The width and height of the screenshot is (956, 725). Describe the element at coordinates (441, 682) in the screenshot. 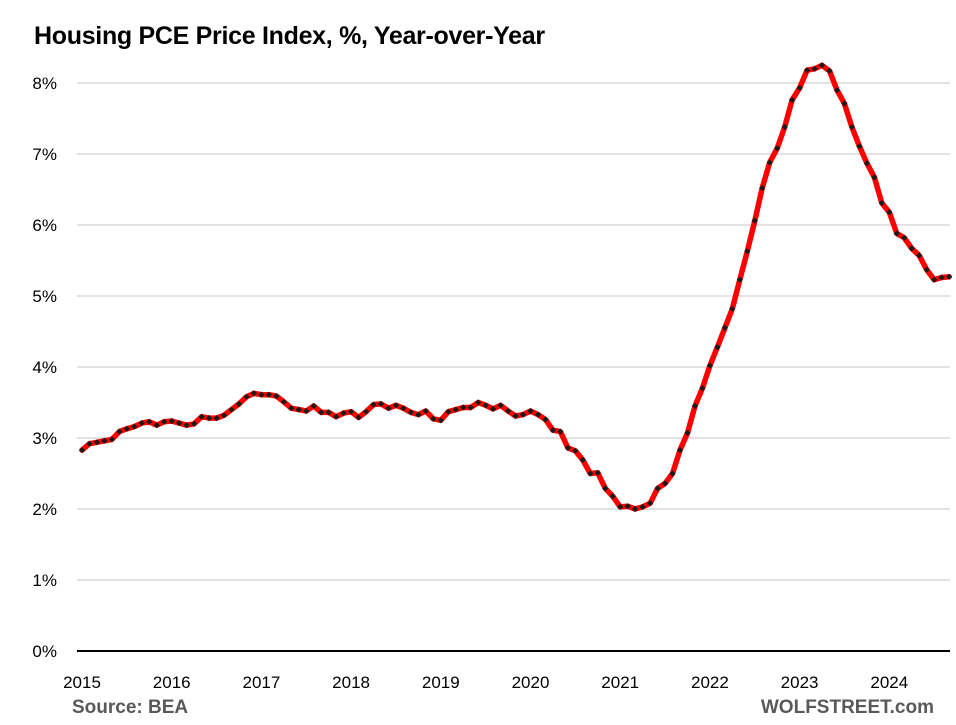

I see `x-tick-label: 2019` at that location.